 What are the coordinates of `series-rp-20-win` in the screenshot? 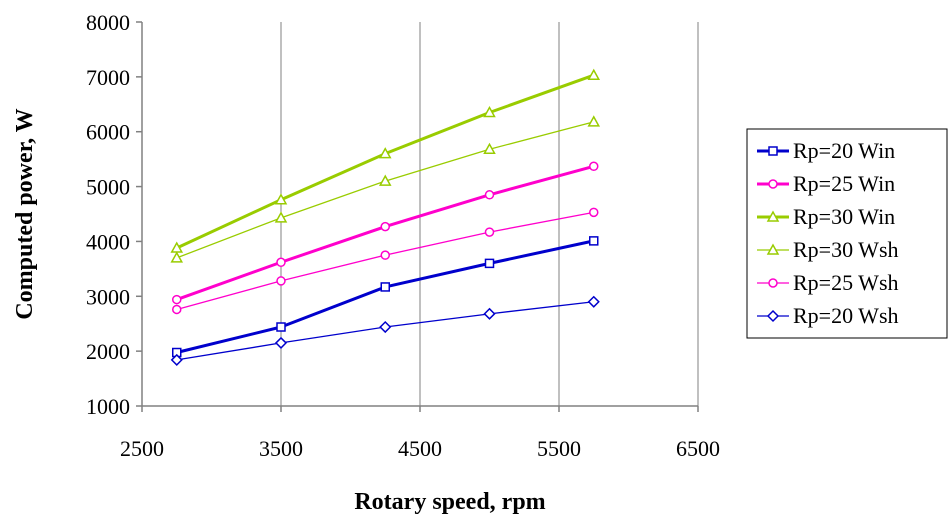 It's located at (385, 297).